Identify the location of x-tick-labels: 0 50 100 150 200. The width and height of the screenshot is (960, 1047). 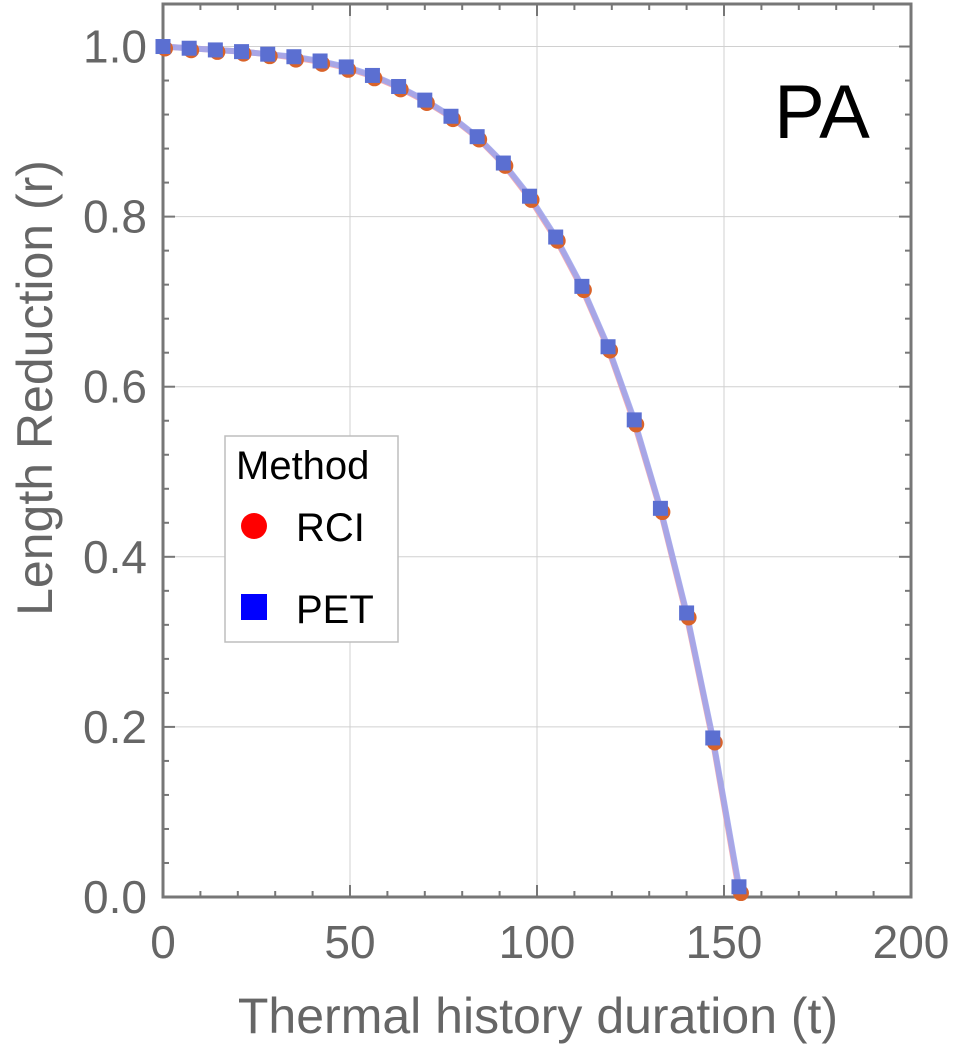
(549, 942).